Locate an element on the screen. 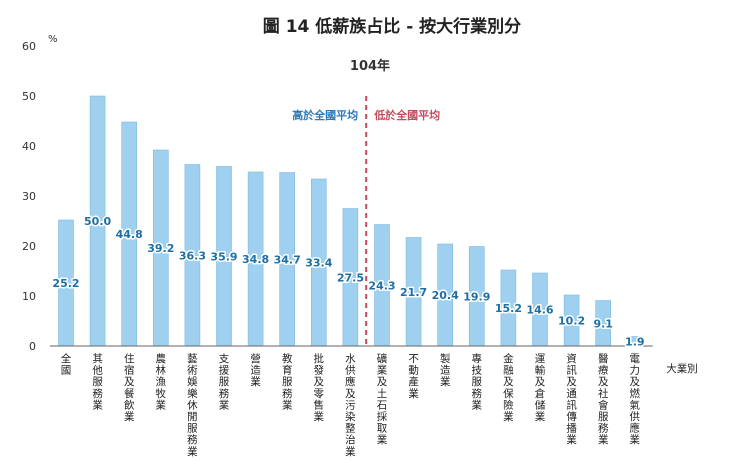 This screenshot has width=740, height=468. bar-value-label: 10.2 is located at coordinates (571, 321).